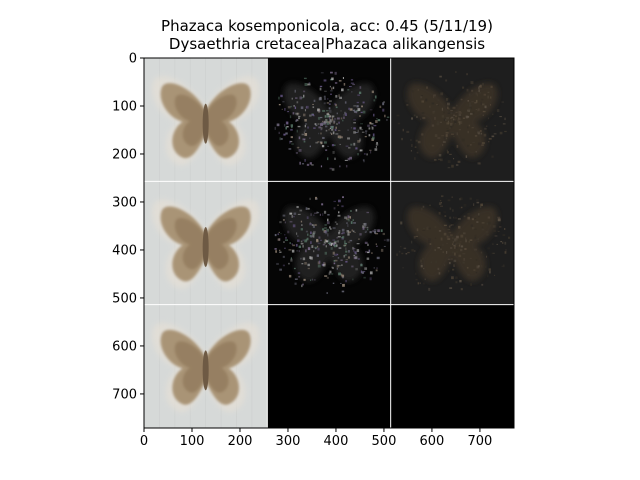 This screenshot has width=640, height=480. I want to click on moth-body, so click(205, 370).